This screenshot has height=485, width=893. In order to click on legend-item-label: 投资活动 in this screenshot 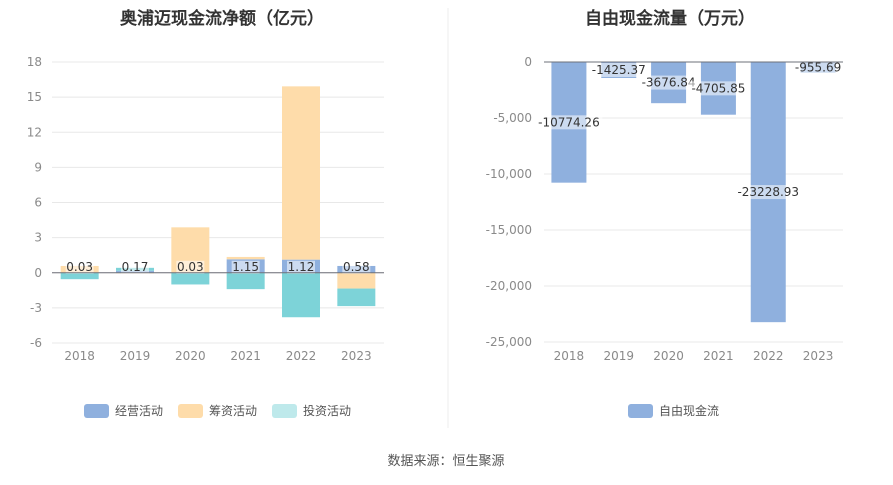, I will do `click(327, 410)`.